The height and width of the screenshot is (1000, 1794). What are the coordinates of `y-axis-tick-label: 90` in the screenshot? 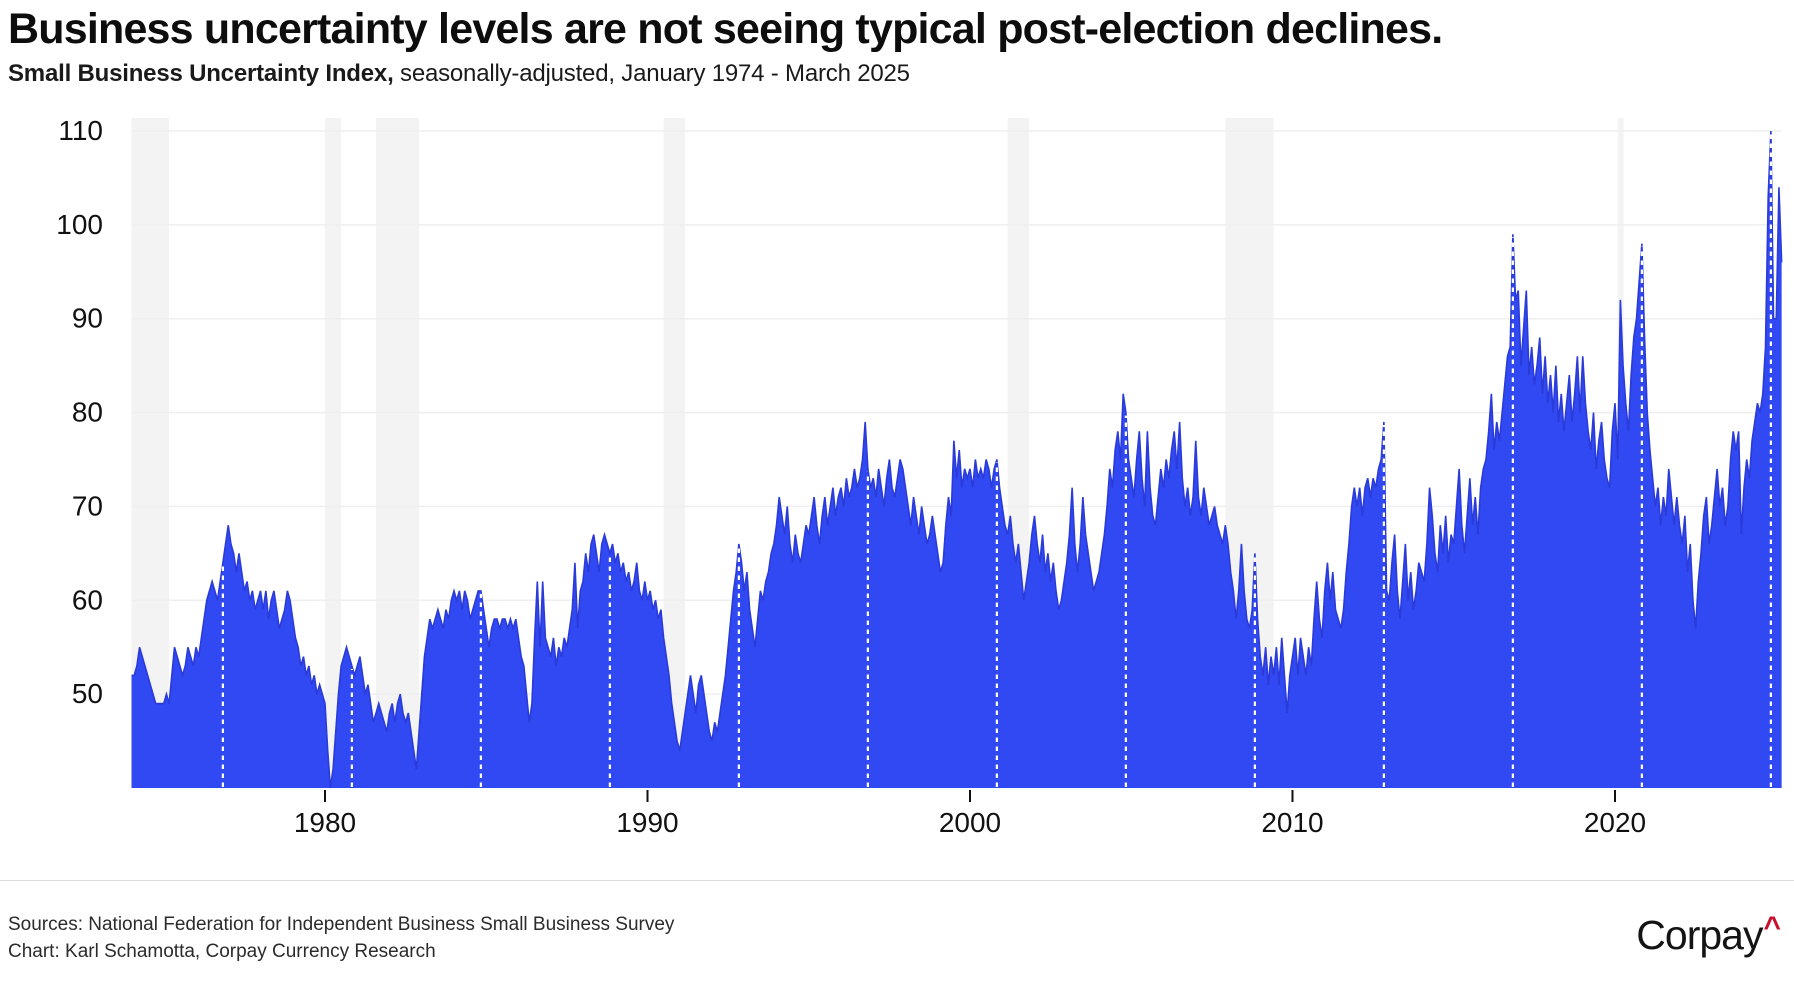 It's located at (87, 318).